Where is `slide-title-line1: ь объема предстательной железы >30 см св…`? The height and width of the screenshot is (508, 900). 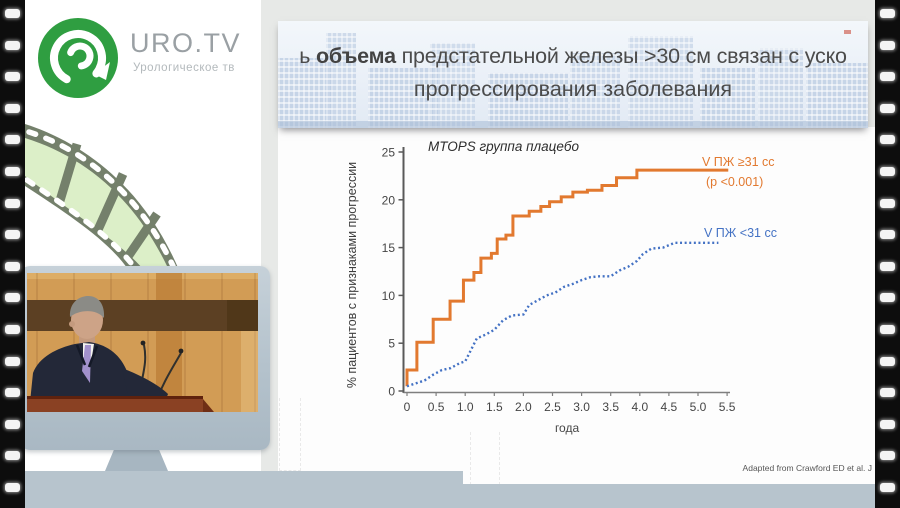 slide-title-line1: ь объема предстательной железы >30 см св… is located at coordinates (573, 56).